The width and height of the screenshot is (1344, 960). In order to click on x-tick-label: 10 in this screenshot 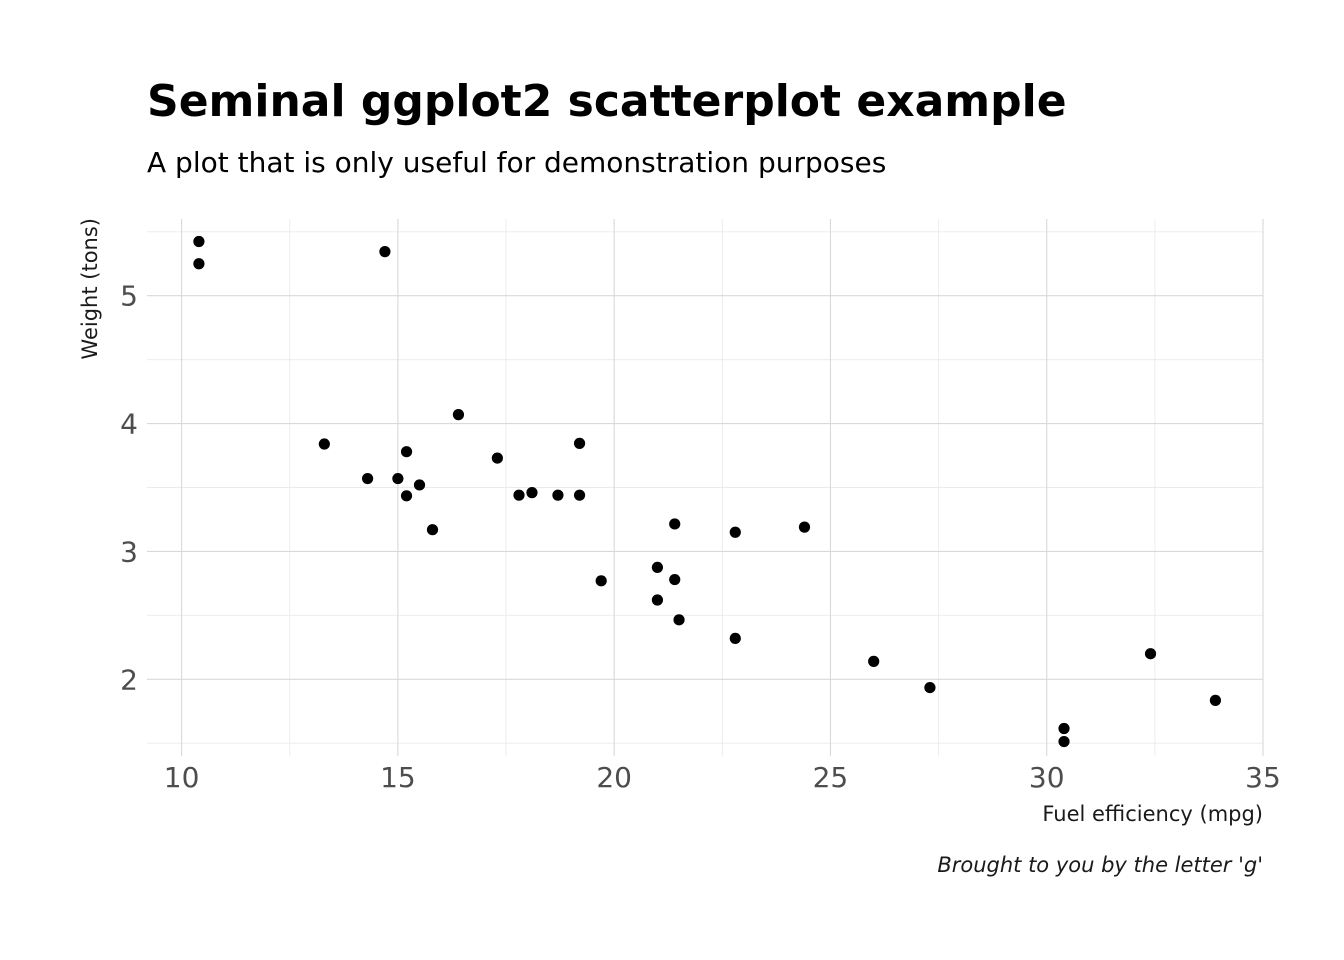, I will do `click(182, 777)`.